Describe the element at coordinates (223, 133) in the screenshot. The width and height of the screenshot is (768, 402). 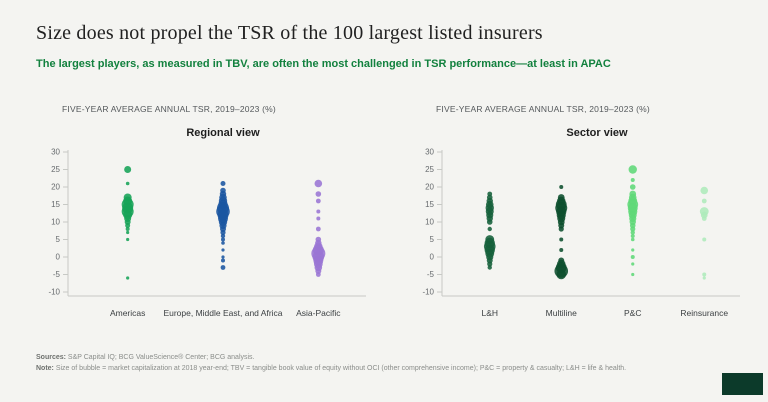
I see `chart-title-regional: Regional view` at that location.